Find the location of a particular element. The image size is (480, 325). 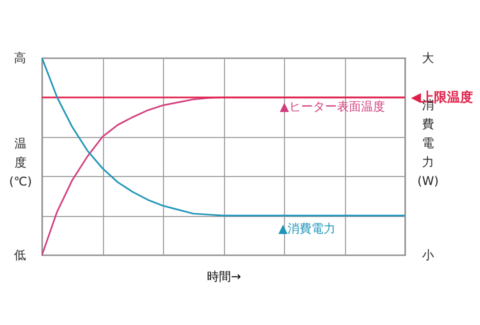

series-label: ▲ヒーター表面温度 is located at coordinates (333, 106).